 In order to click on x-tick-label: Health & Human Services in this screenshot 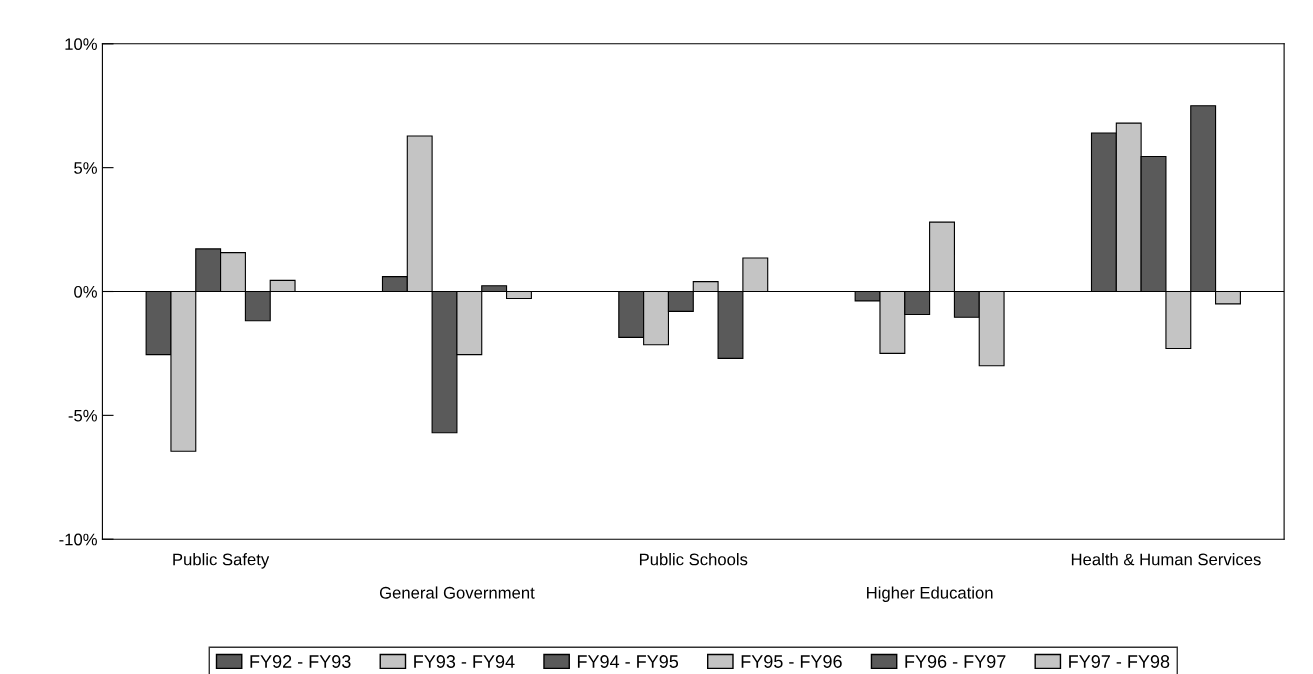, I will do `click(1166, 559)`.